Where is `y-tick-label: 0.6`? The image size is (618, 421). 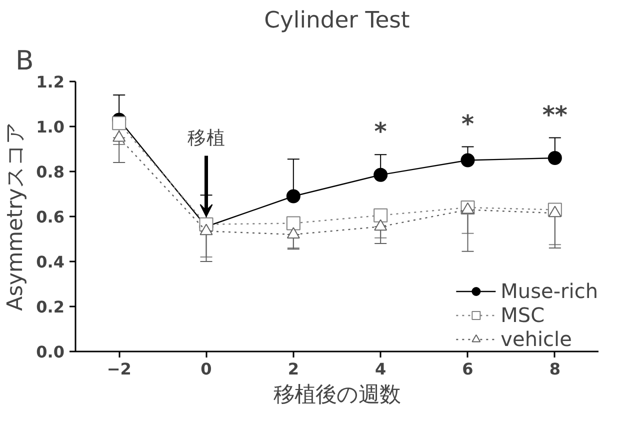
y-tick-label: 0.6 is located at coordinates (50, 217).